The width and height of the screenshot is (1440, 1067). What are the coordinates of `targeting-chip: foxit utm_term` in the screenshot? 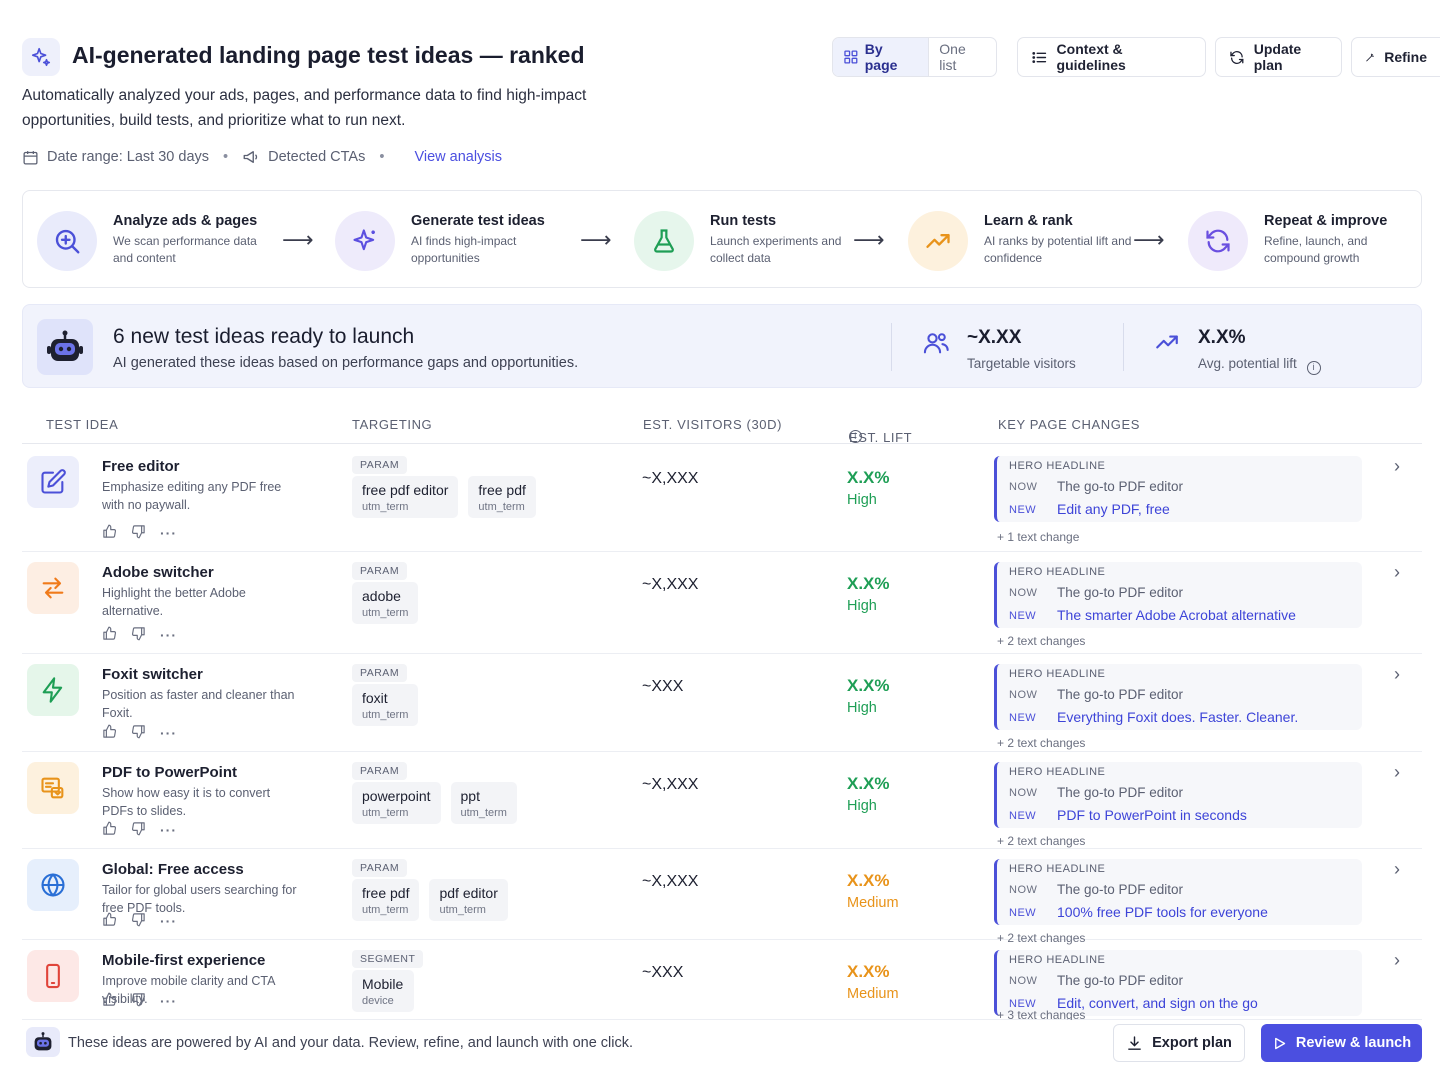 It's located at (385, 705).